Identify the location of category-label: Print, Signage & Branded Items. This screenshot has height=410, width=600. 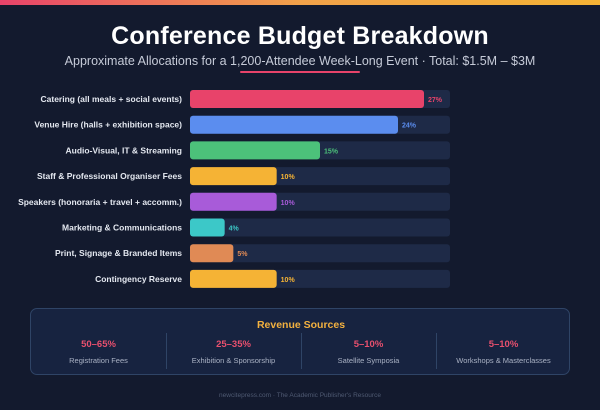
(118, 253).